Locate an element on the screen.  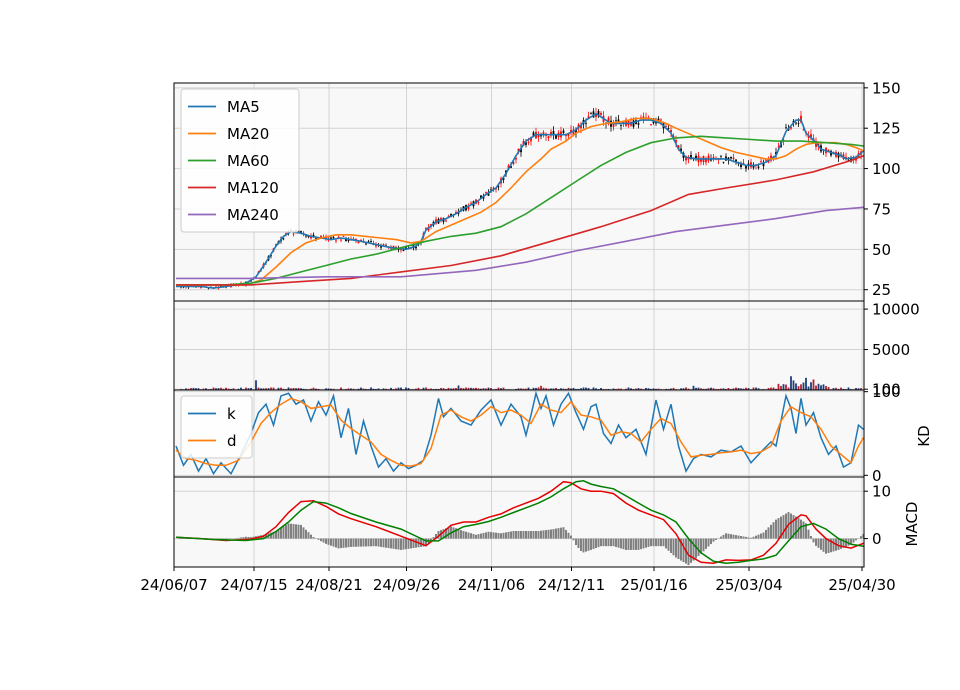
price-legend-label: MA5 is located at coordinates (243, 107).